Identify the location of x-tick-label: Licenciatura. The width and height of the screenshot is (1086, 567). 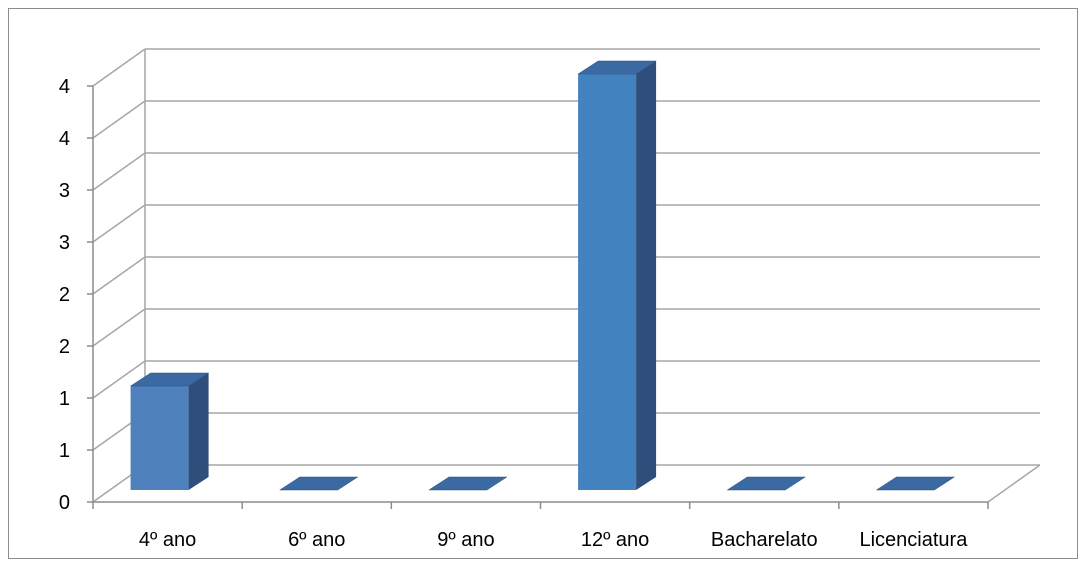
(913, 540).